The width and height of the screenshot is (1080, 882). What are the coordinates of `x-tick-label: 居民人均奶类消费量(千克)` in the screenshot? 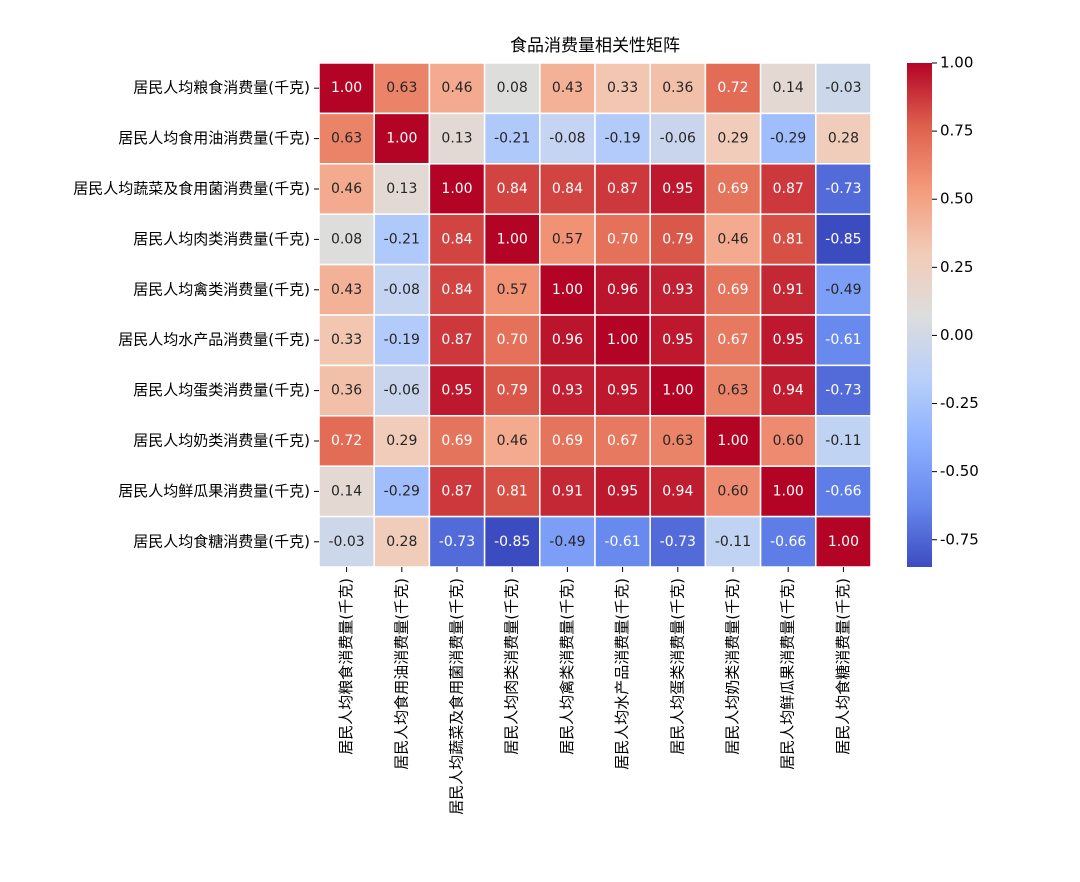 It's located at (733, 666).